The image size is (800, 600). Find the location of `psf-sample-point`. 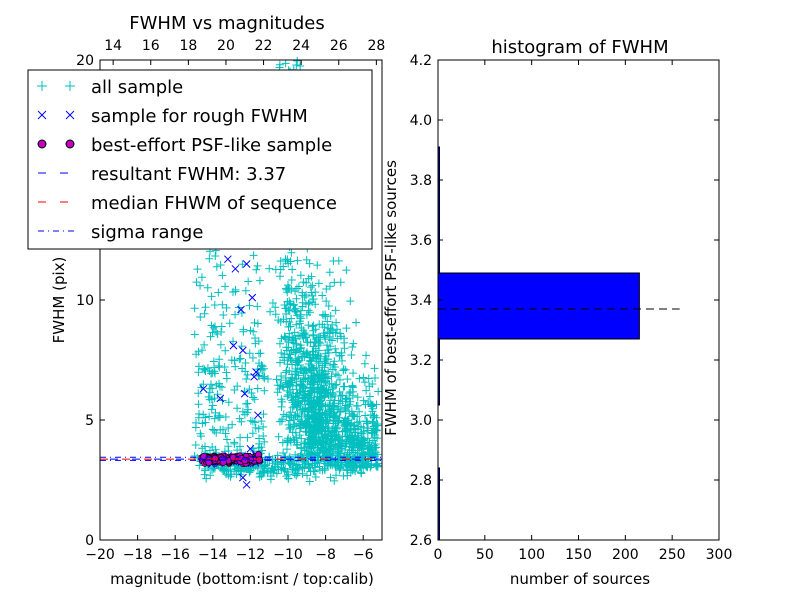

psf-sample-point is located at coordinates (259, 460).